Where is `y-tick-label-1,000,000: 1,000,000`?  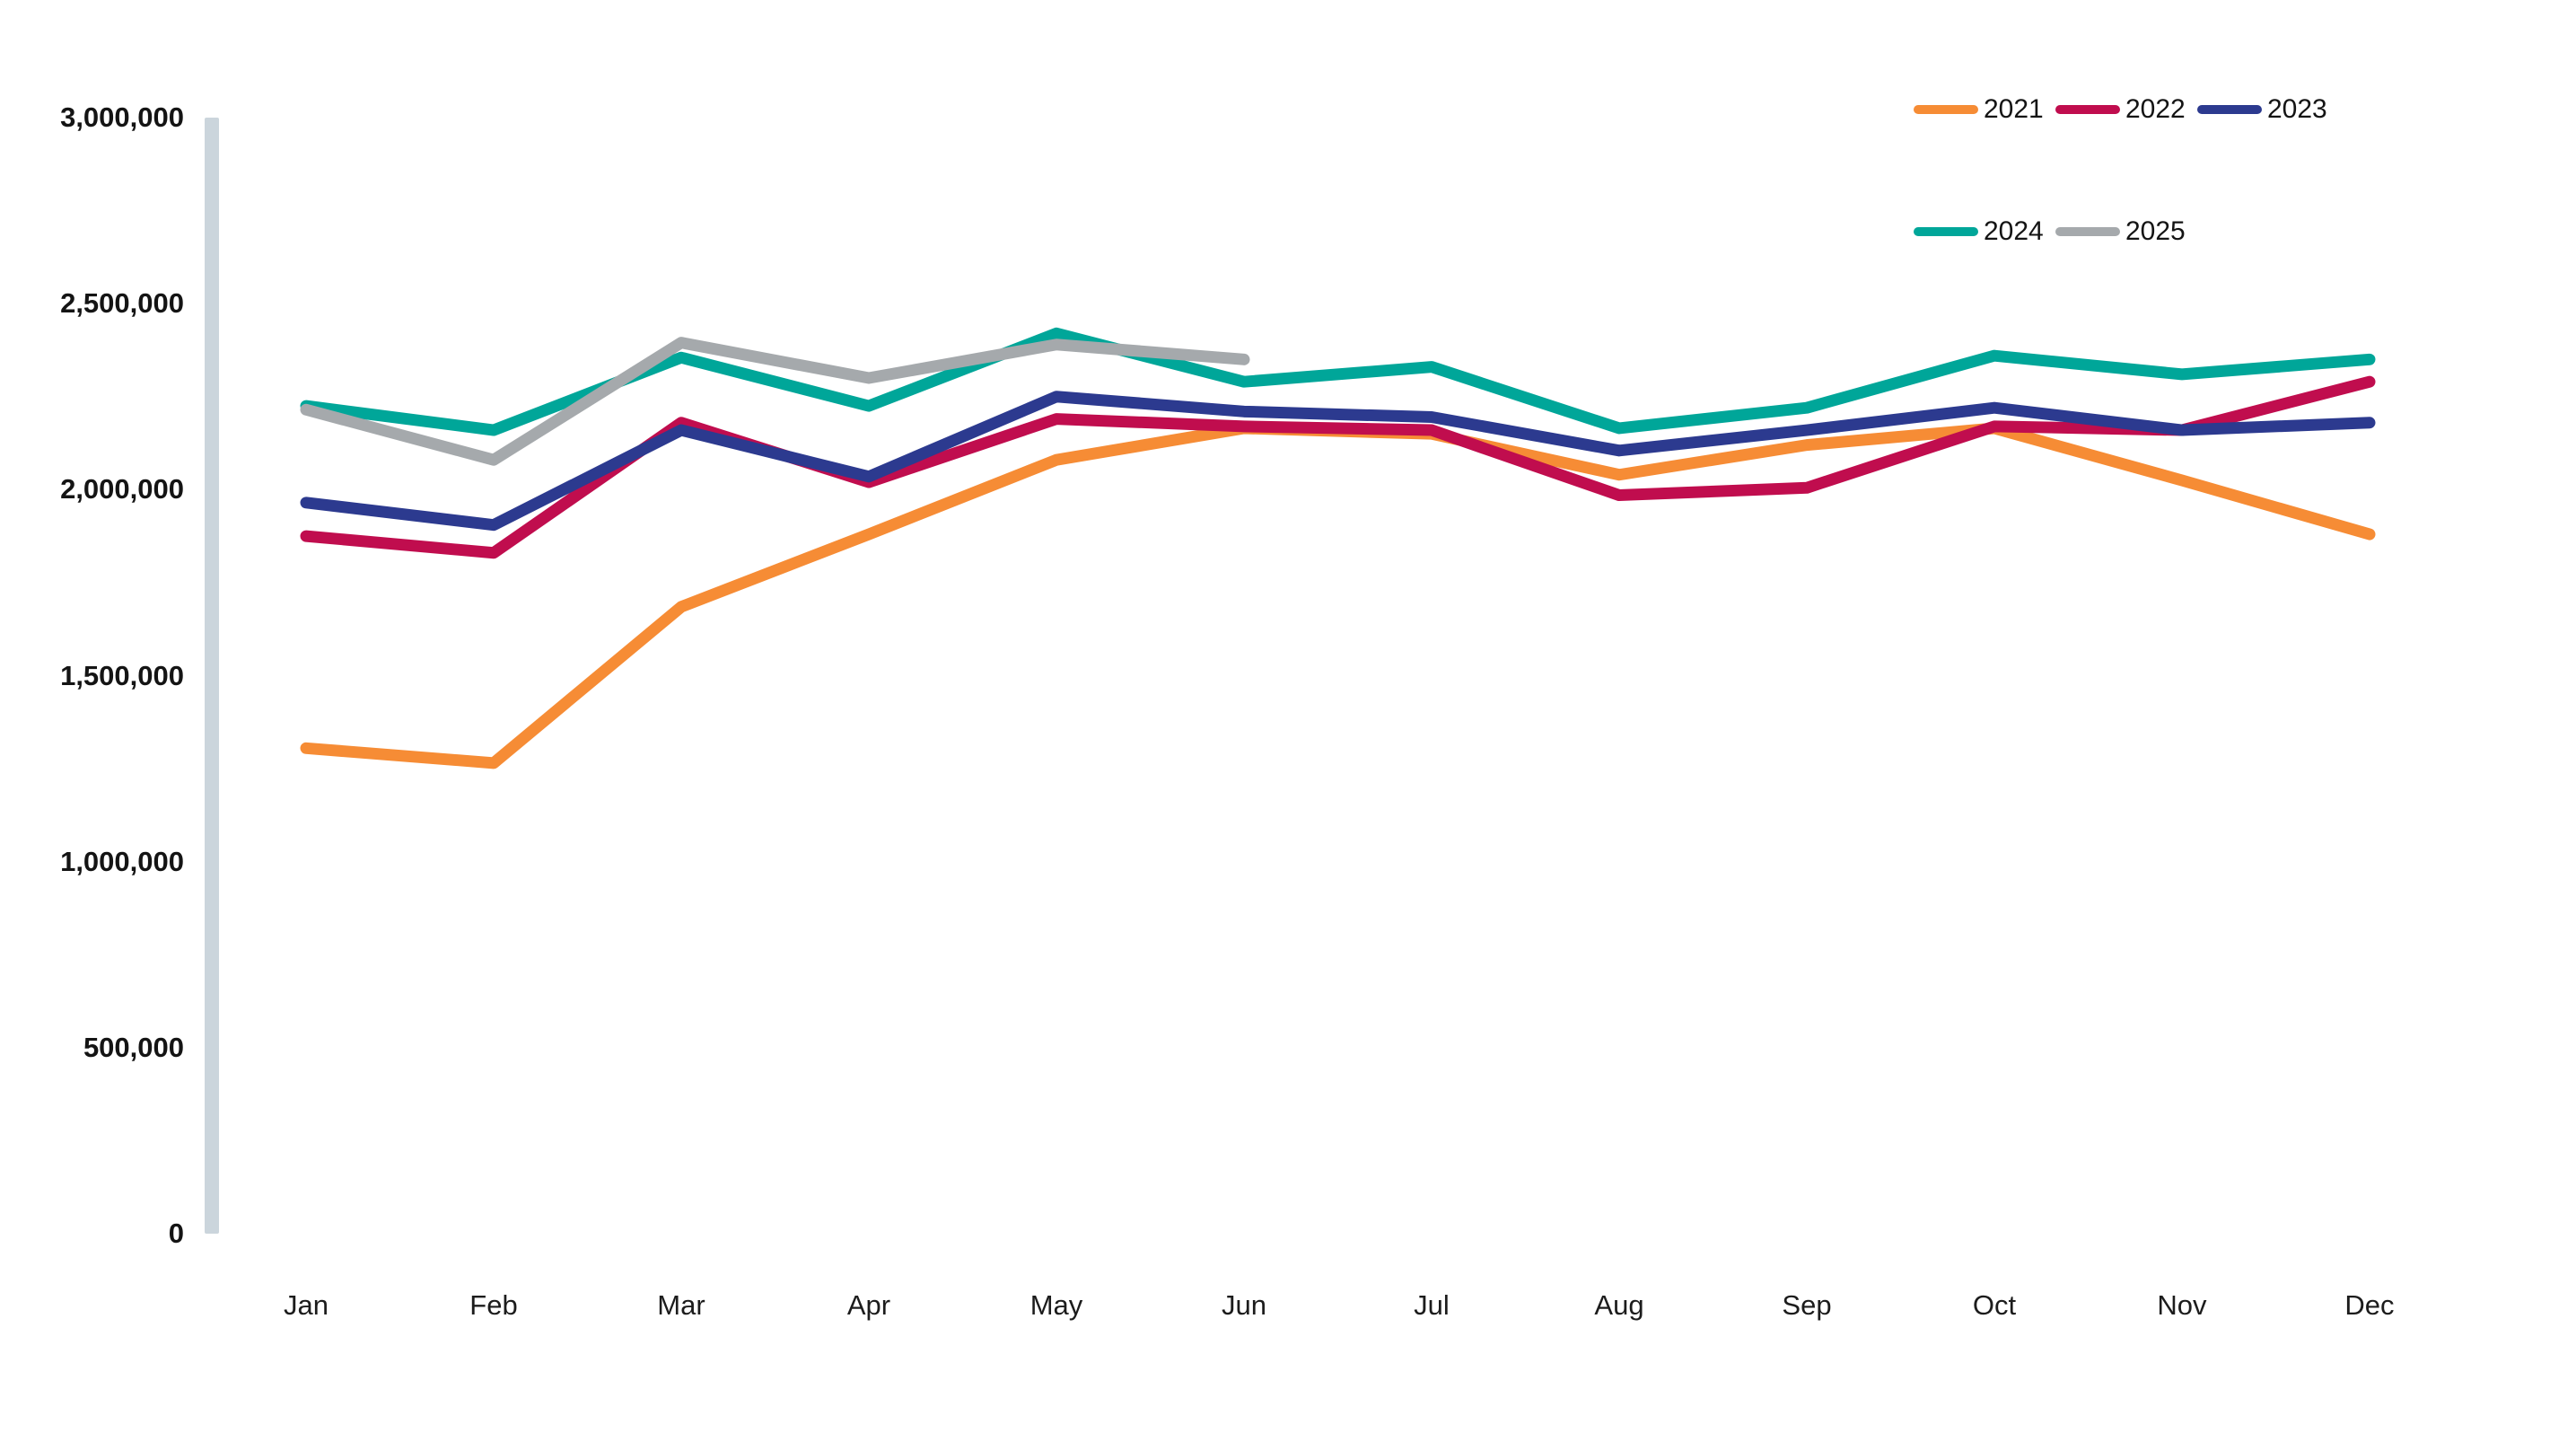 y-tick-label-1,000,000: 1,000,000 is located at coordinates (122, 861).